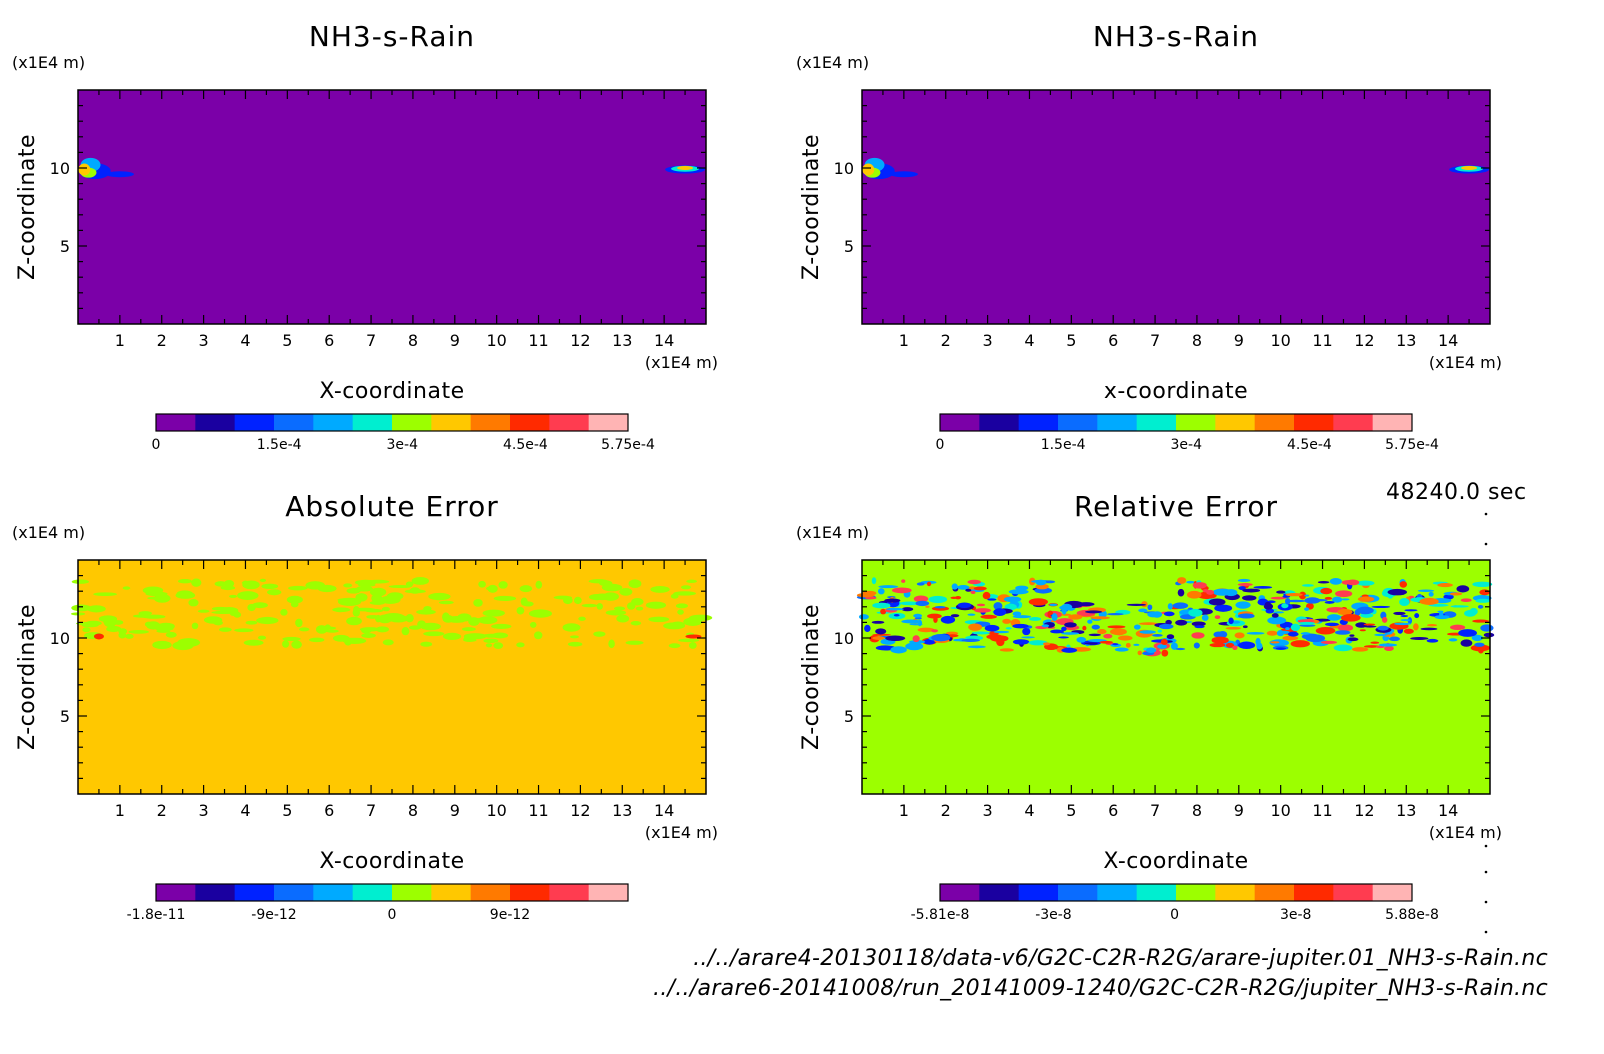  I want to click on time-label: 48240.0 sec, so click(1456, 492).